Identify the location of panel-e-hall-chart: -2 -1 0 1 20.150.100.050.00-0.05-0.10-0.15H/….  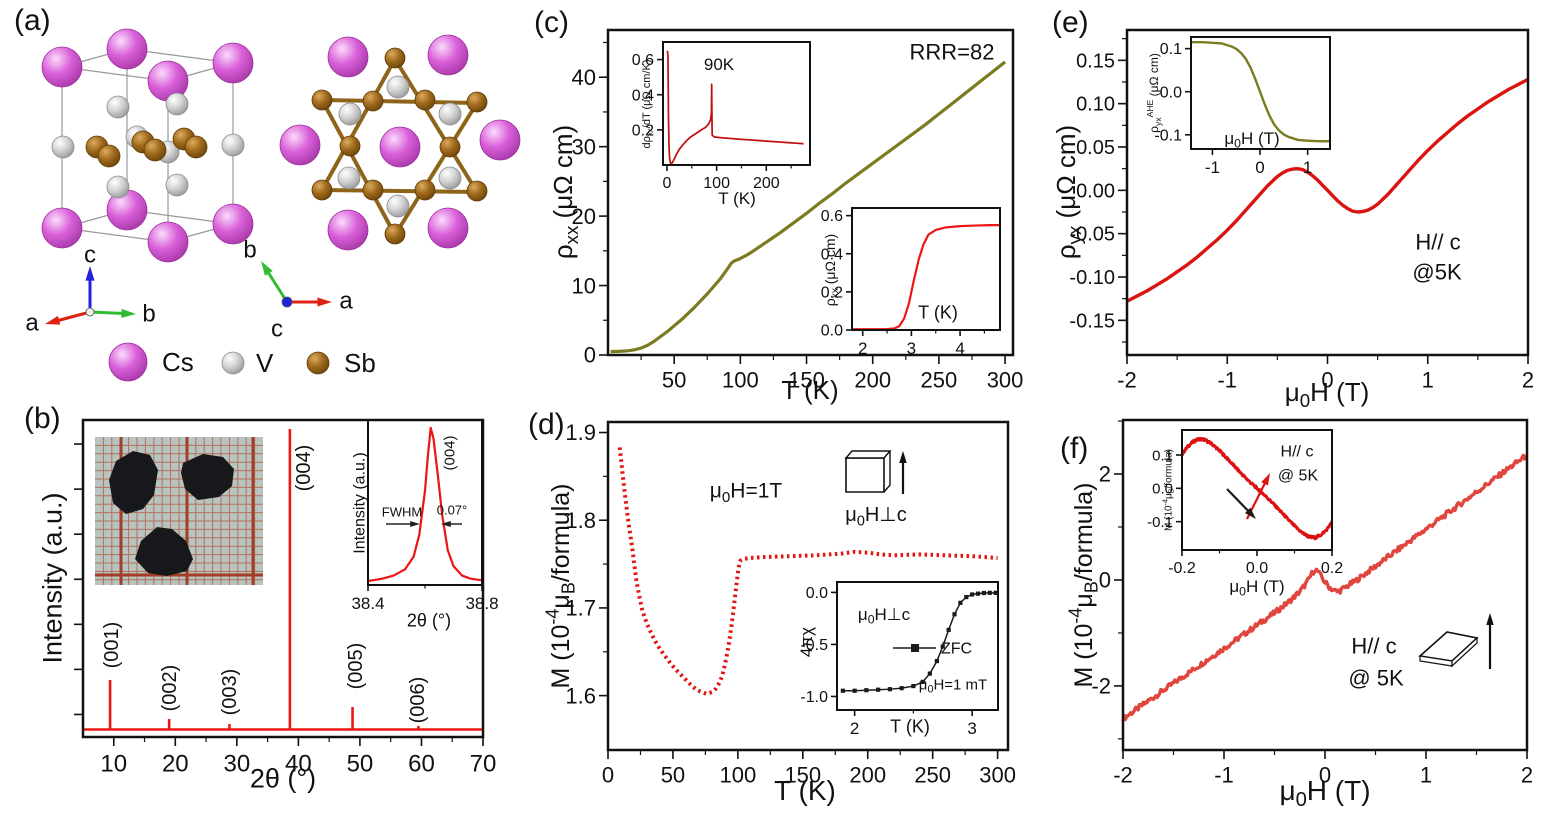
(1292, 219).